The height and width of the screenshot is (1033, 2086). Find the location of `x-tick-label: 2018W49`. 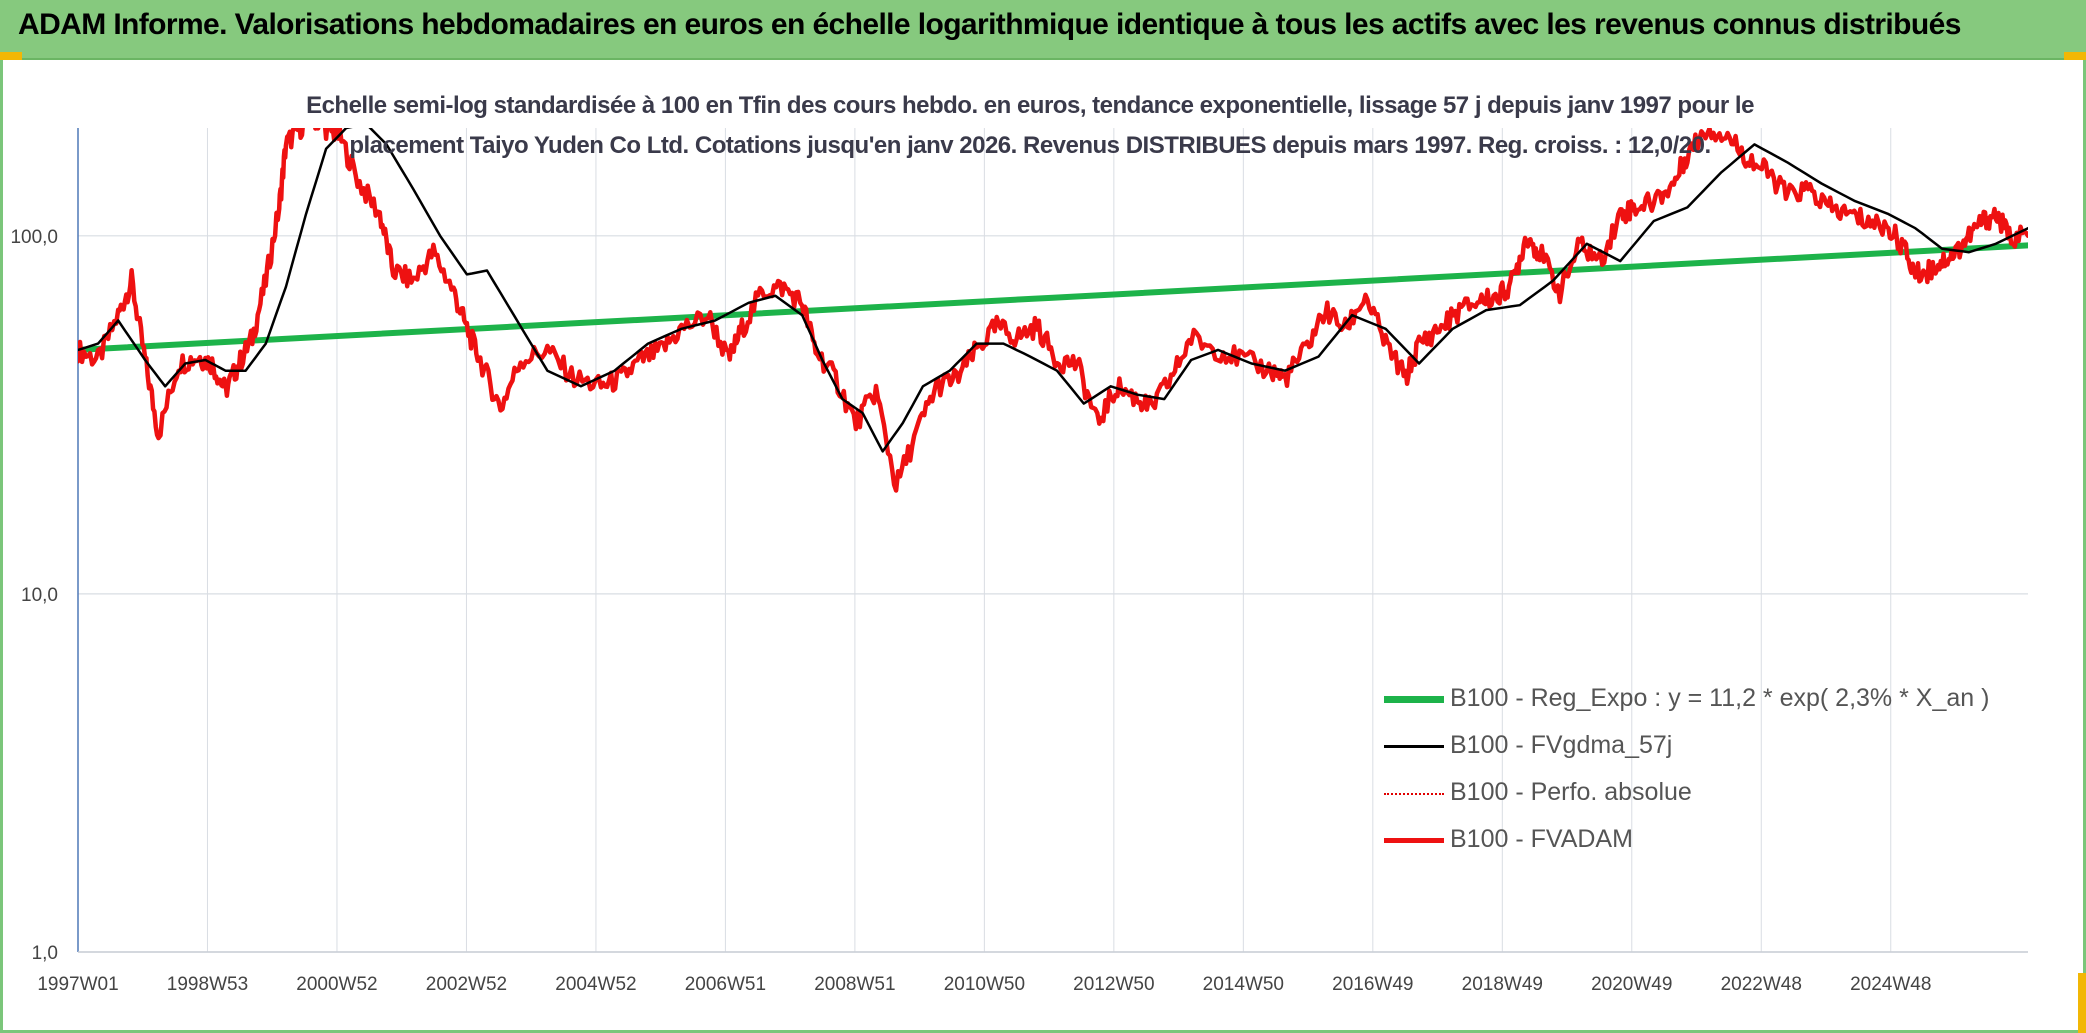

x-tick-label: 2018W49 is located at coordinates (1502, 984).